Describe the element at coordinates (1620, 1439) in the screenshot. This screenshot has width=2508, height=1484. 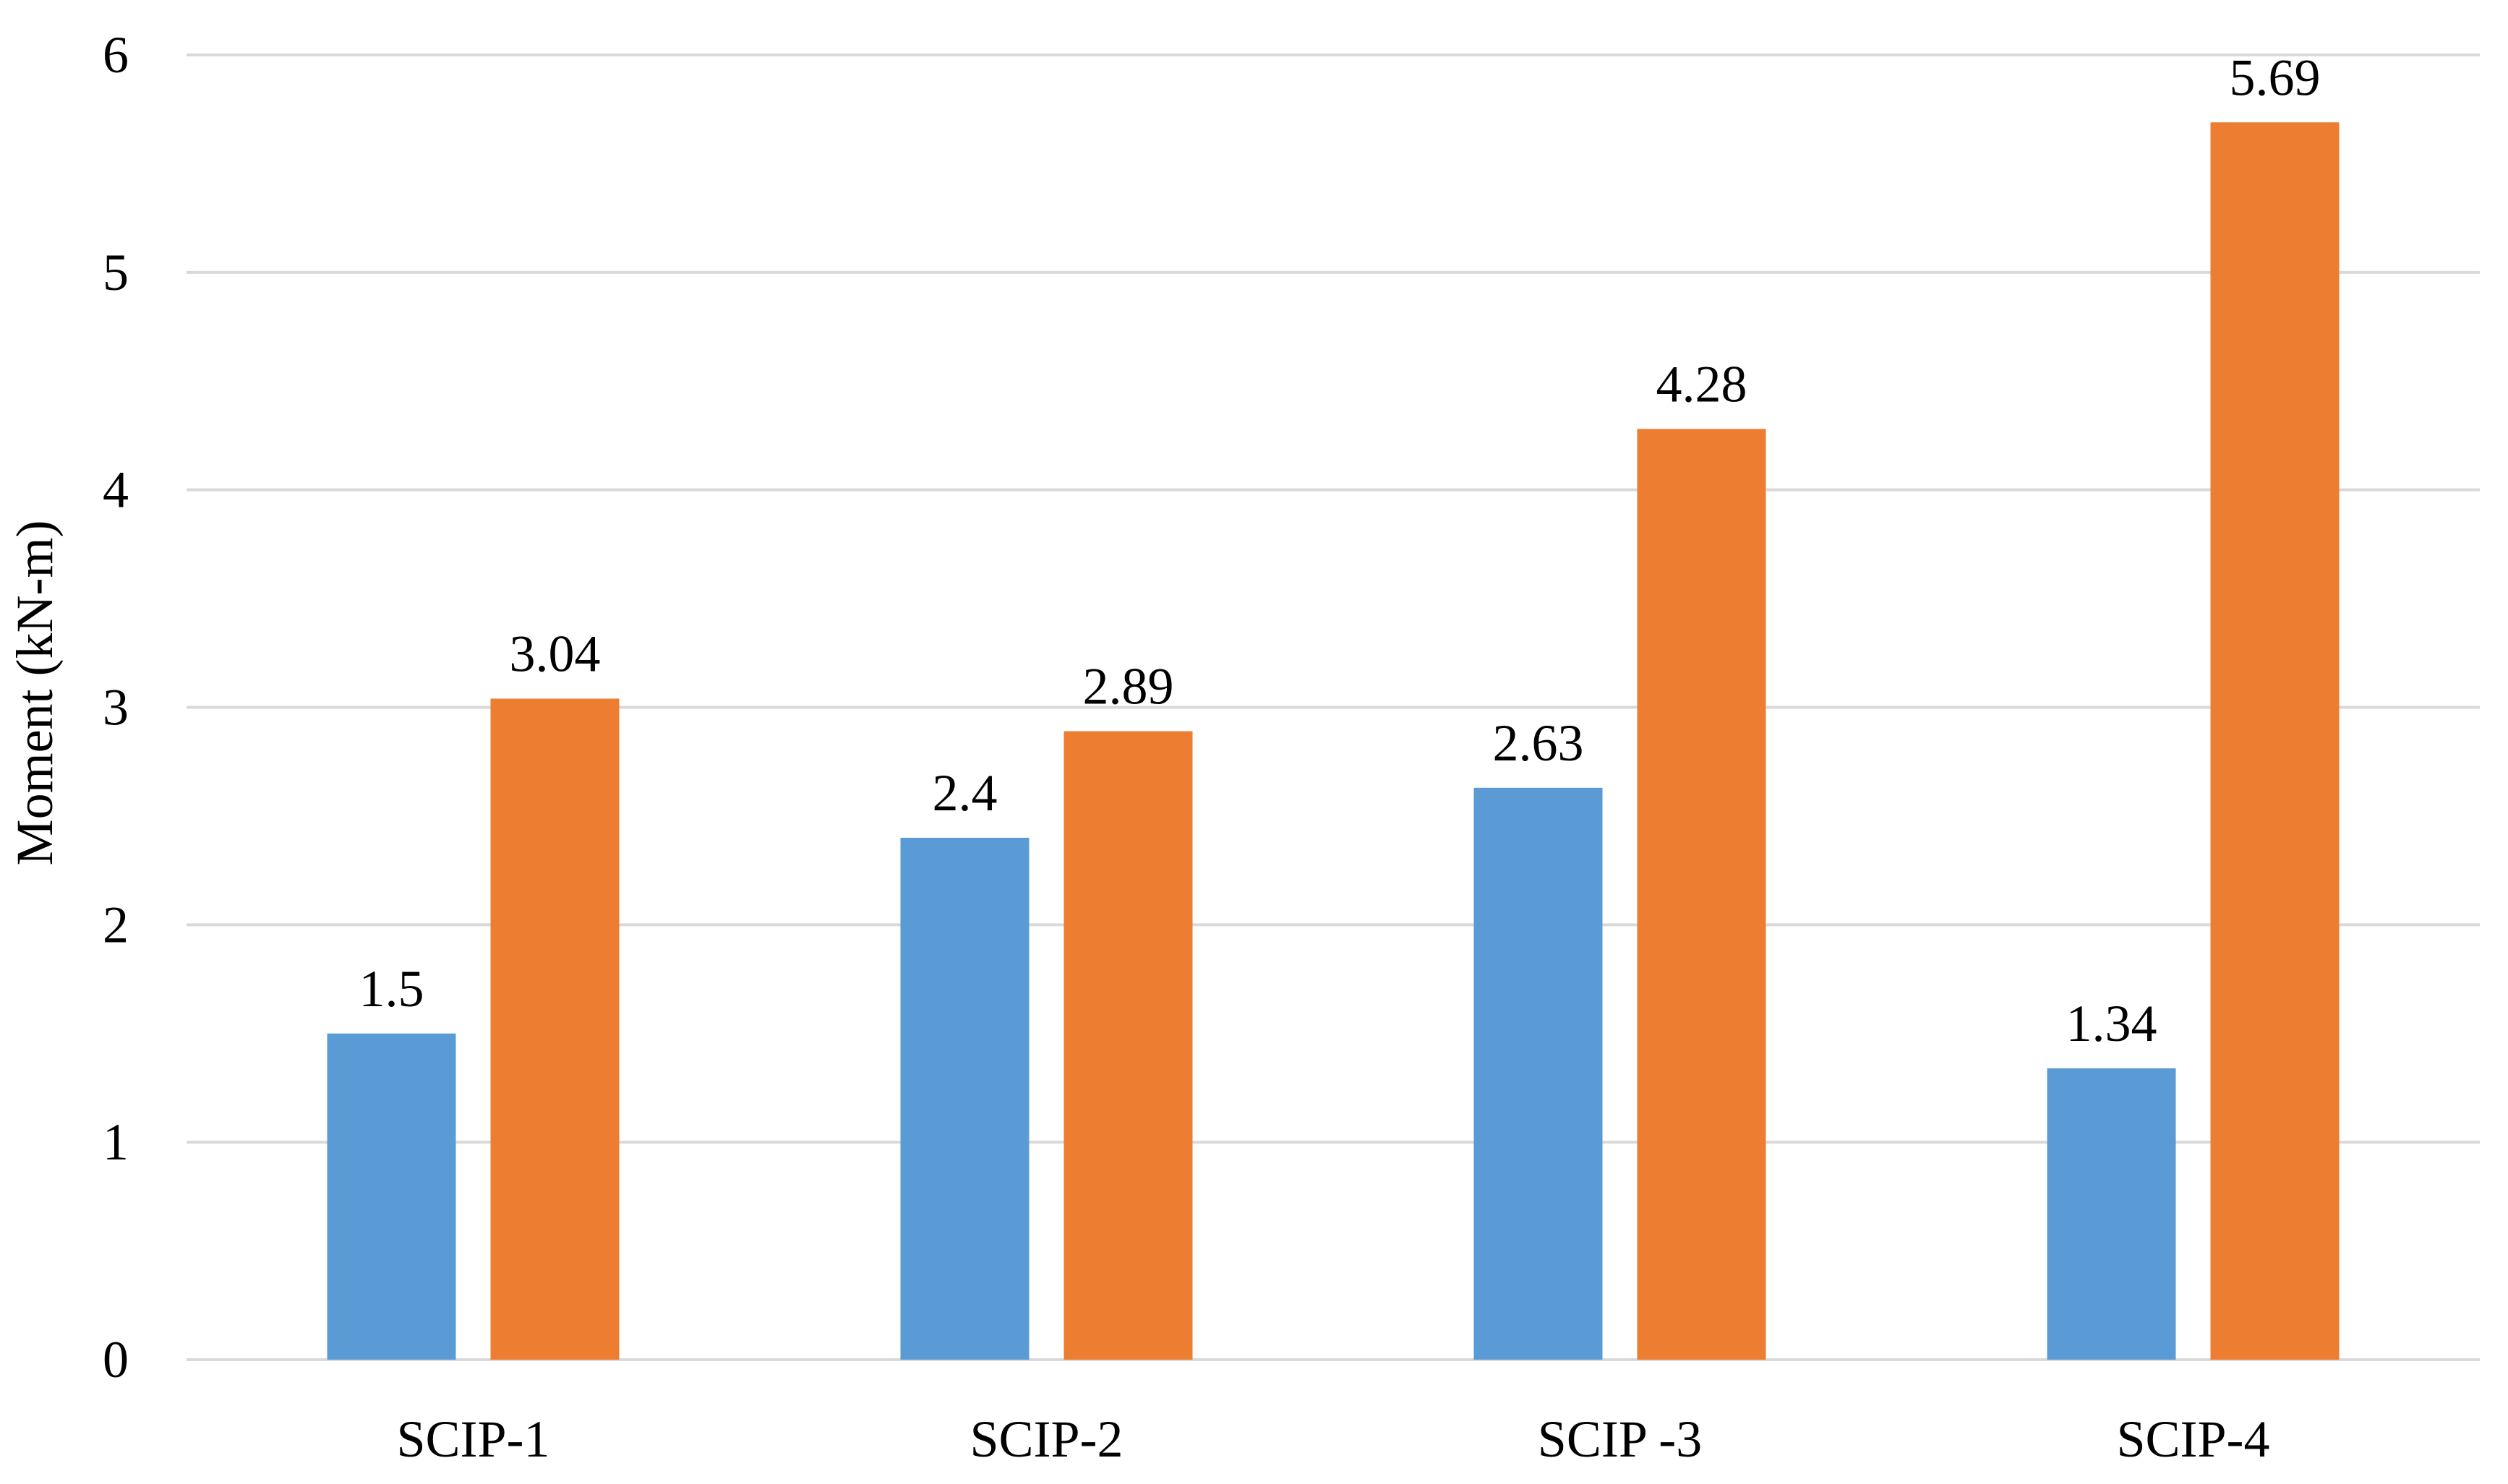
I see `x-tick-label-3: SCIP -3` at that location.